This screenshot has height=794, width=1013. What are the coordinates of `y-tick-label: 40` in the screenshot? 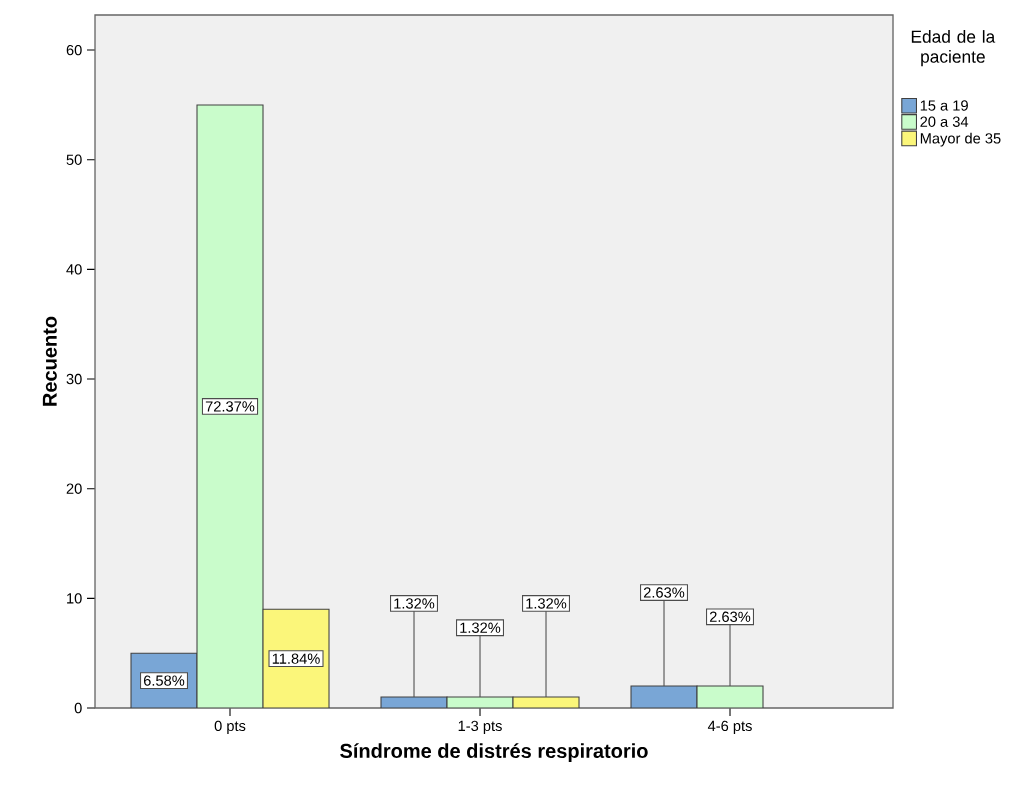 It's located at (74, 269).